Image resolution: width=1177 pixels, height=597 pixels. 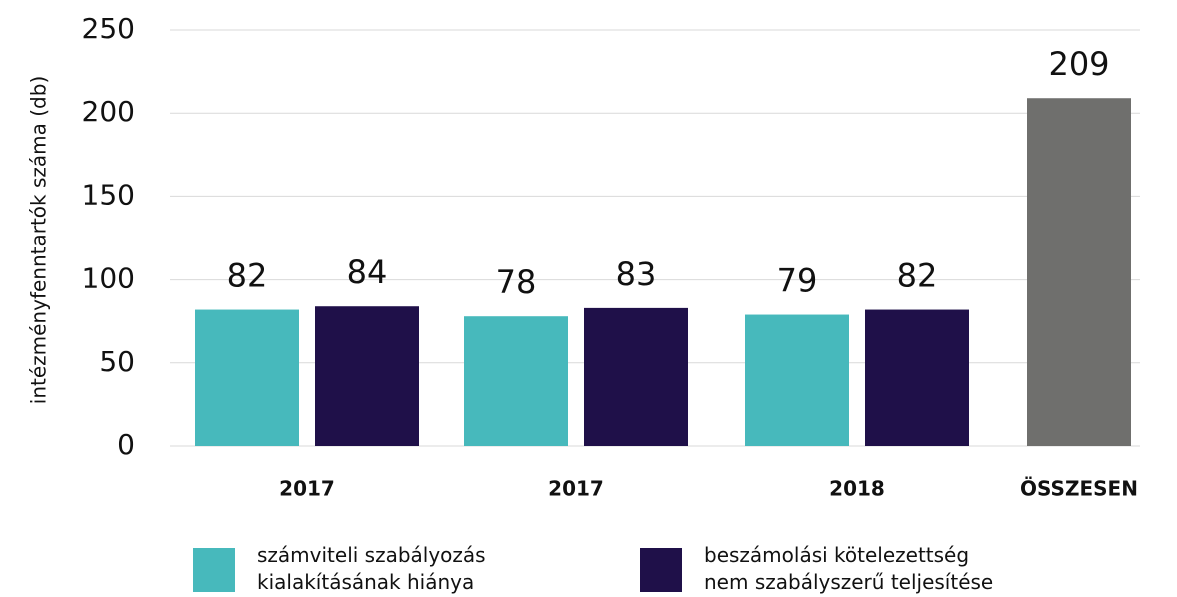 What do you see at coordinates (108, 111) in the screenshot?
I see `y-tick-label: 200` at bounding box center [108, 111].